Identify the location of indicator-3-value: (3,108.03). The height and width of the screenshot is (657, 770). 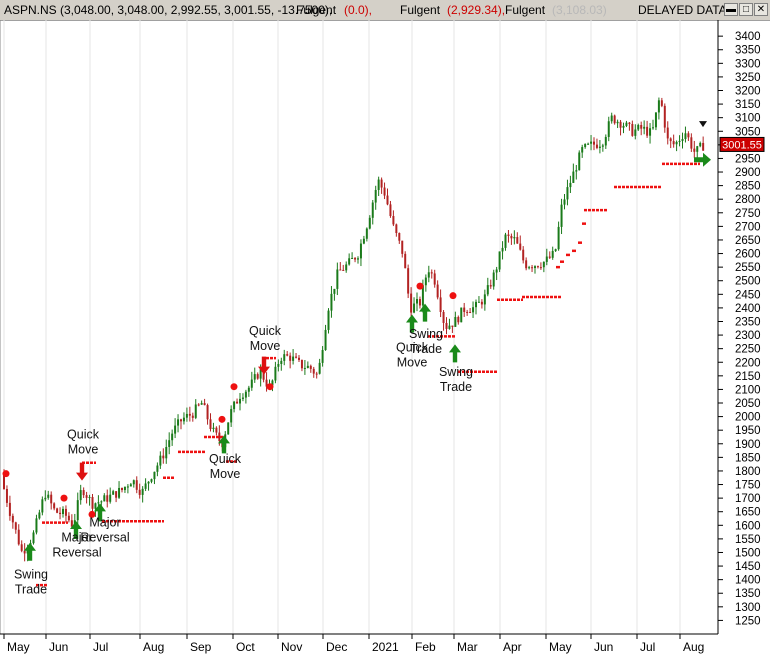
(579, 10).